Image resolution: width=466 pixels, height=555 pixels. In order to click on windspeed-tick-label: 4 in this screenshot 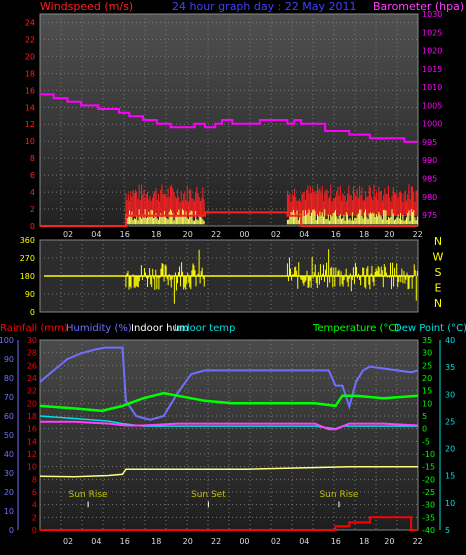, I will do `click(32, 192)`.